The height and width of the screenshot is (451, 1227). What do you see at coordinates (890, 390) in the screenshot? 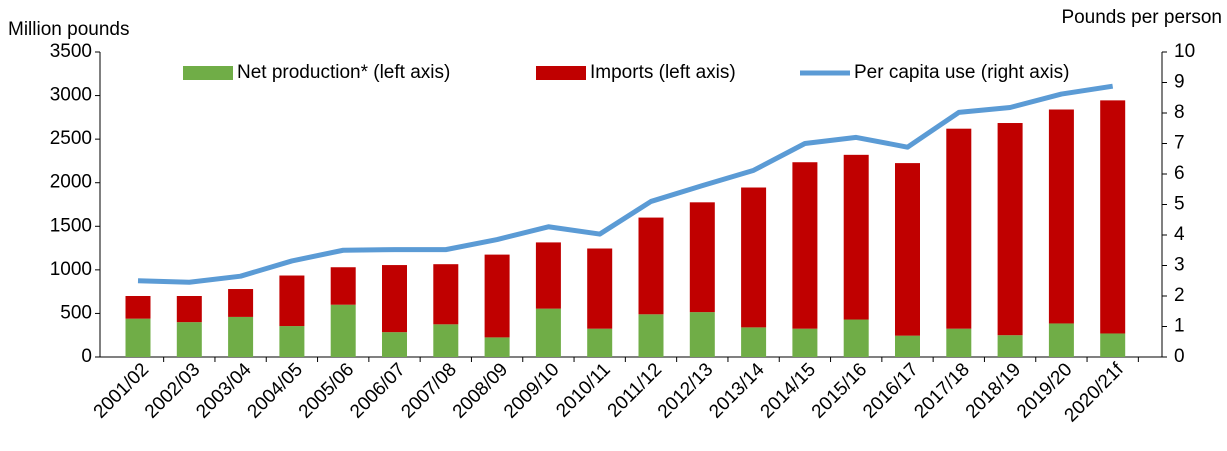
I see `x-tick-label: 2016/17` at bounding box center [890, 390].